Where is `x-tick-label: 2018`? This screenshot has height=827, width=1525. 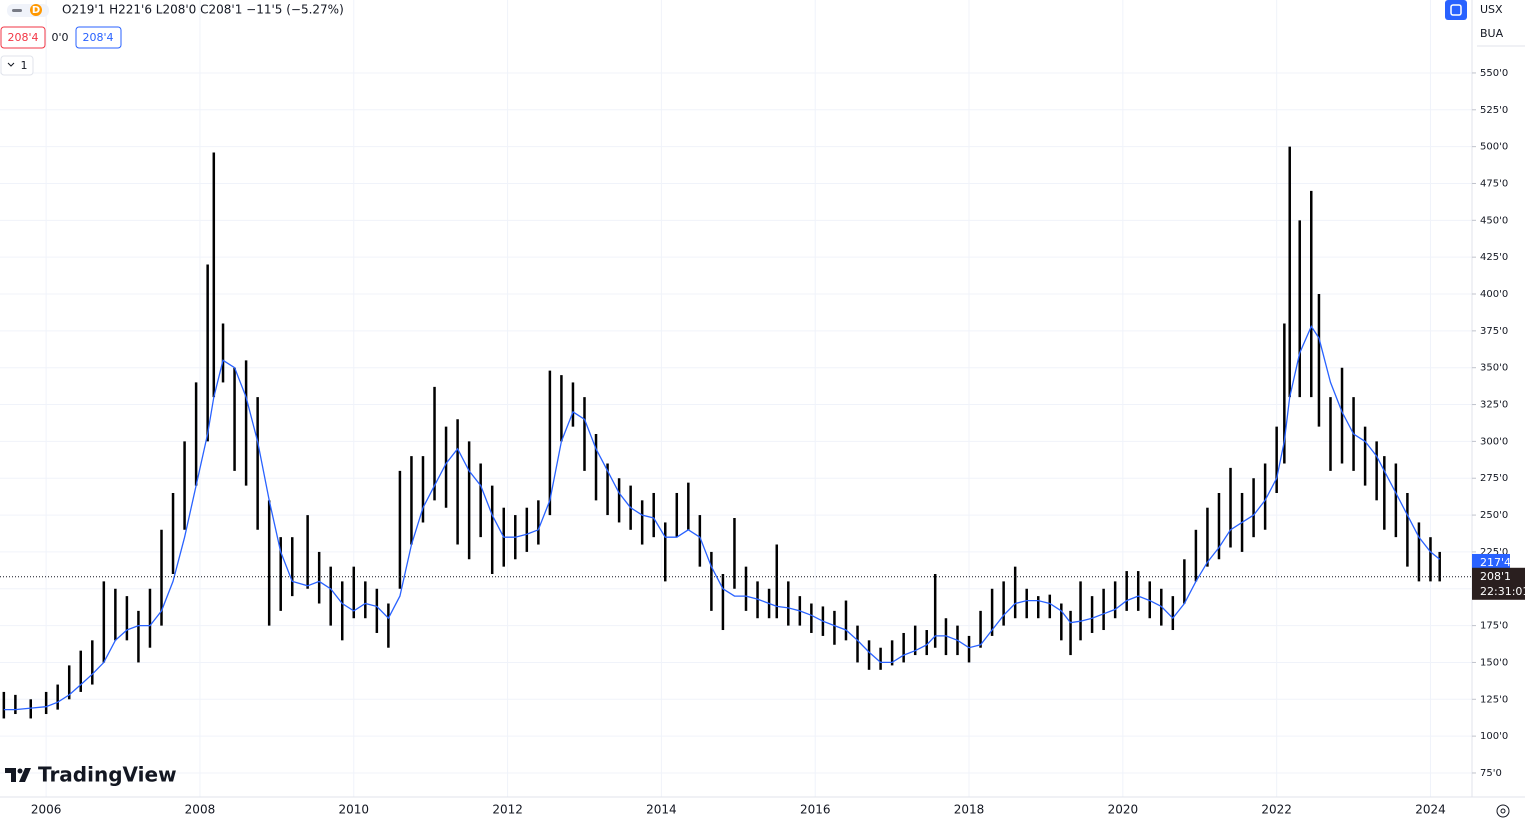
x-tick-label: 2018 is located at coordinates (969, 810).